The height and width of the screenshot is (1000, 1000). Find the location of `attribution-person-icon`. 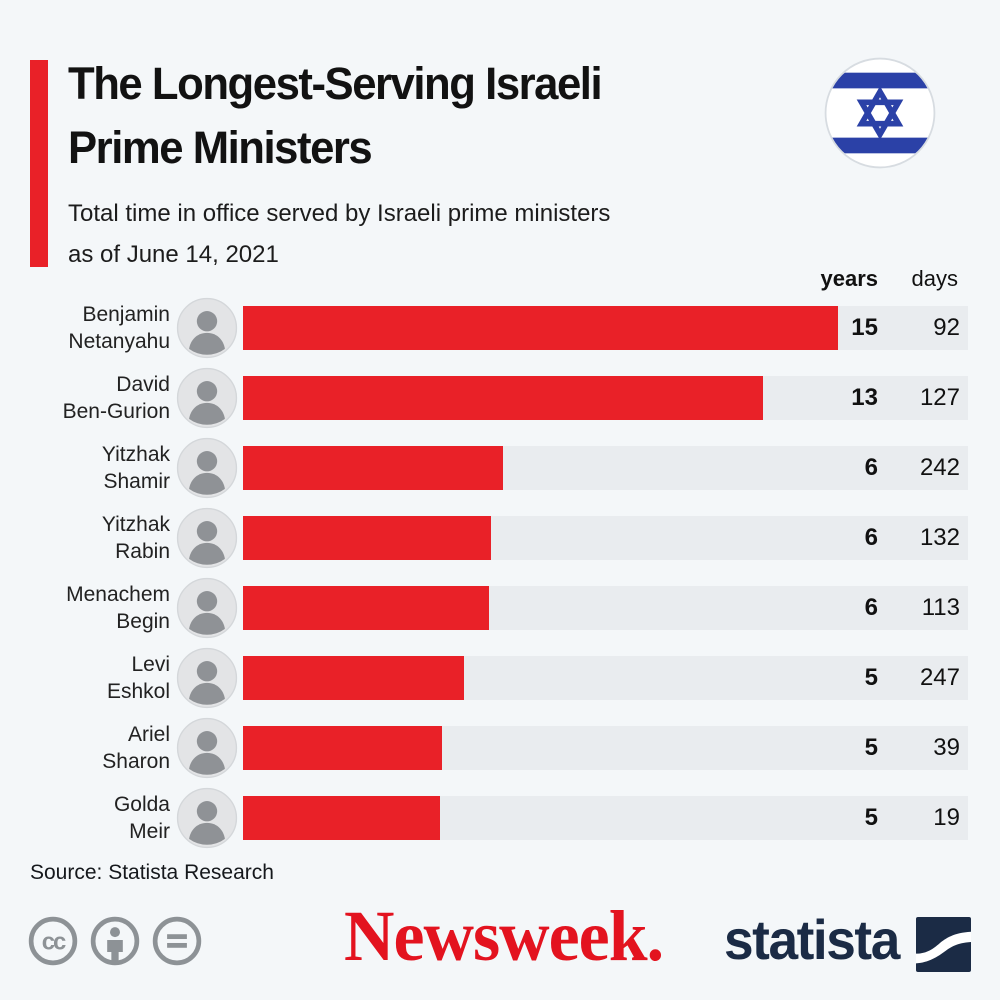

attribution-person-icon is located at coordinates (115, 941).